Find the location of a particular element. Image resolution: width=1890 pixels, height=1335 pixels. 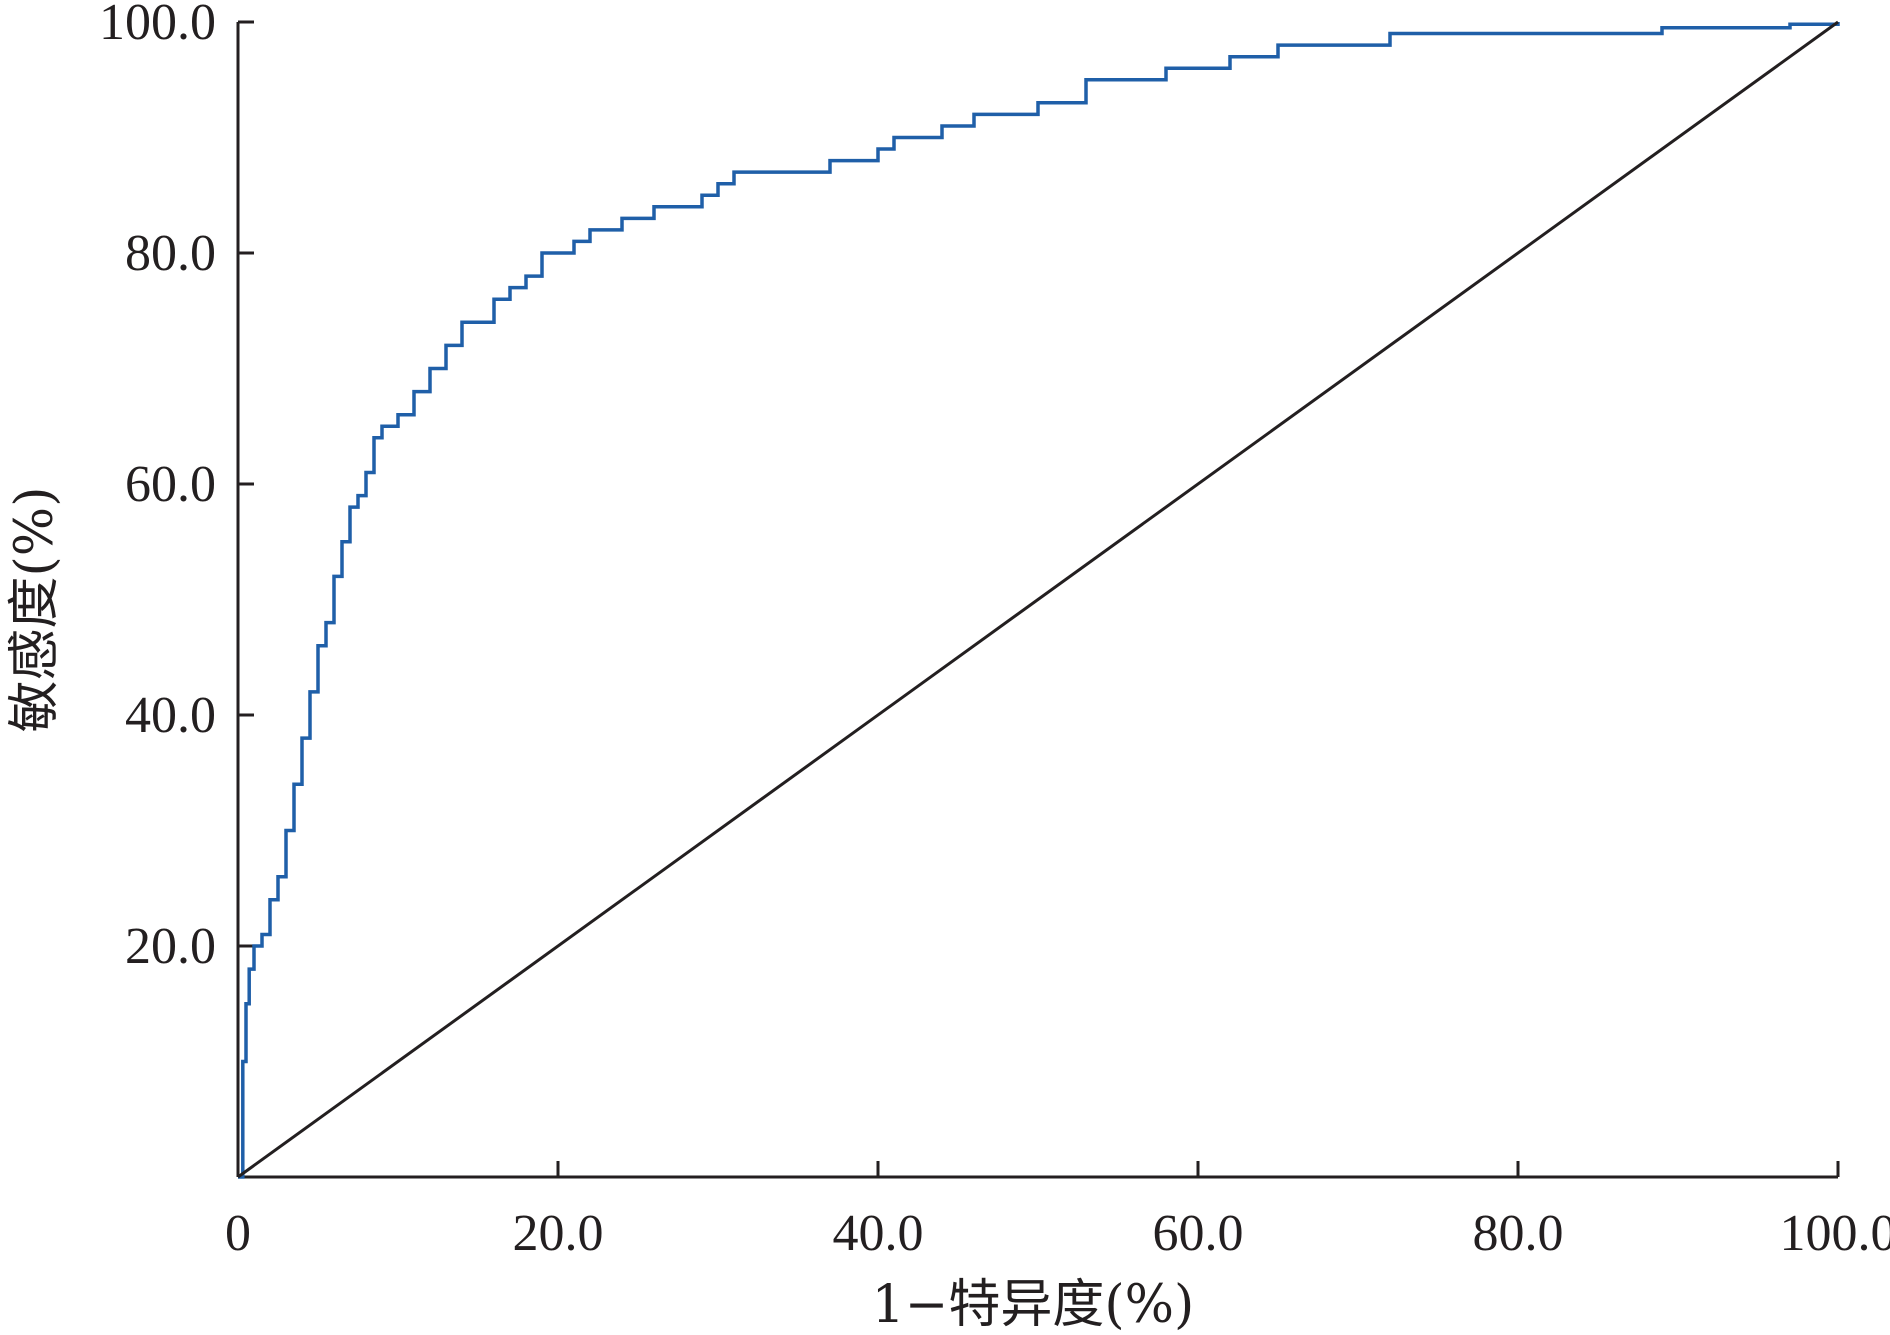

y-tick-label: 20.0 is located at coordinates (170, 946).